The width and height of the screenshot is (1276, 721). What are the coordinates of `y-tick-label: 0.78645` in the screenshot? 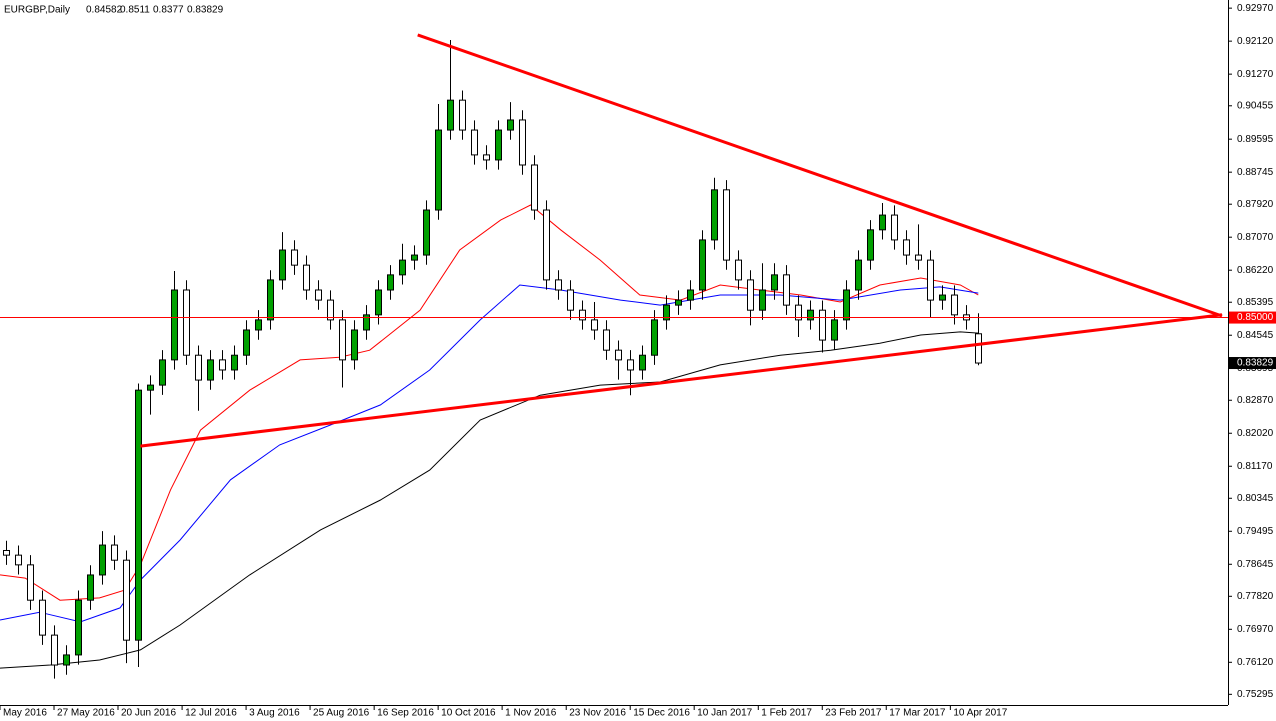 It's located at (1255, 564).